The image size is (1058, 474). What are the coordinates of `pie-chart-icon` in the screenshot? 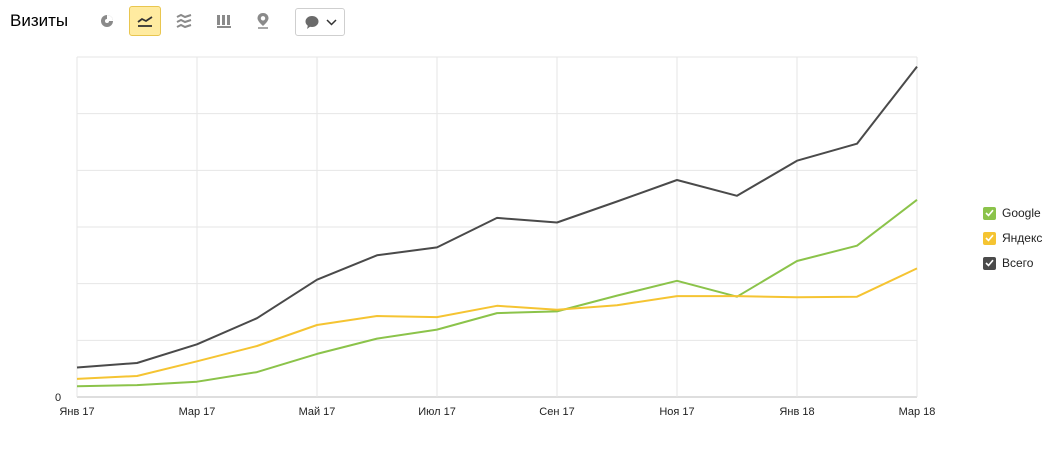 It's located at (107, 21).